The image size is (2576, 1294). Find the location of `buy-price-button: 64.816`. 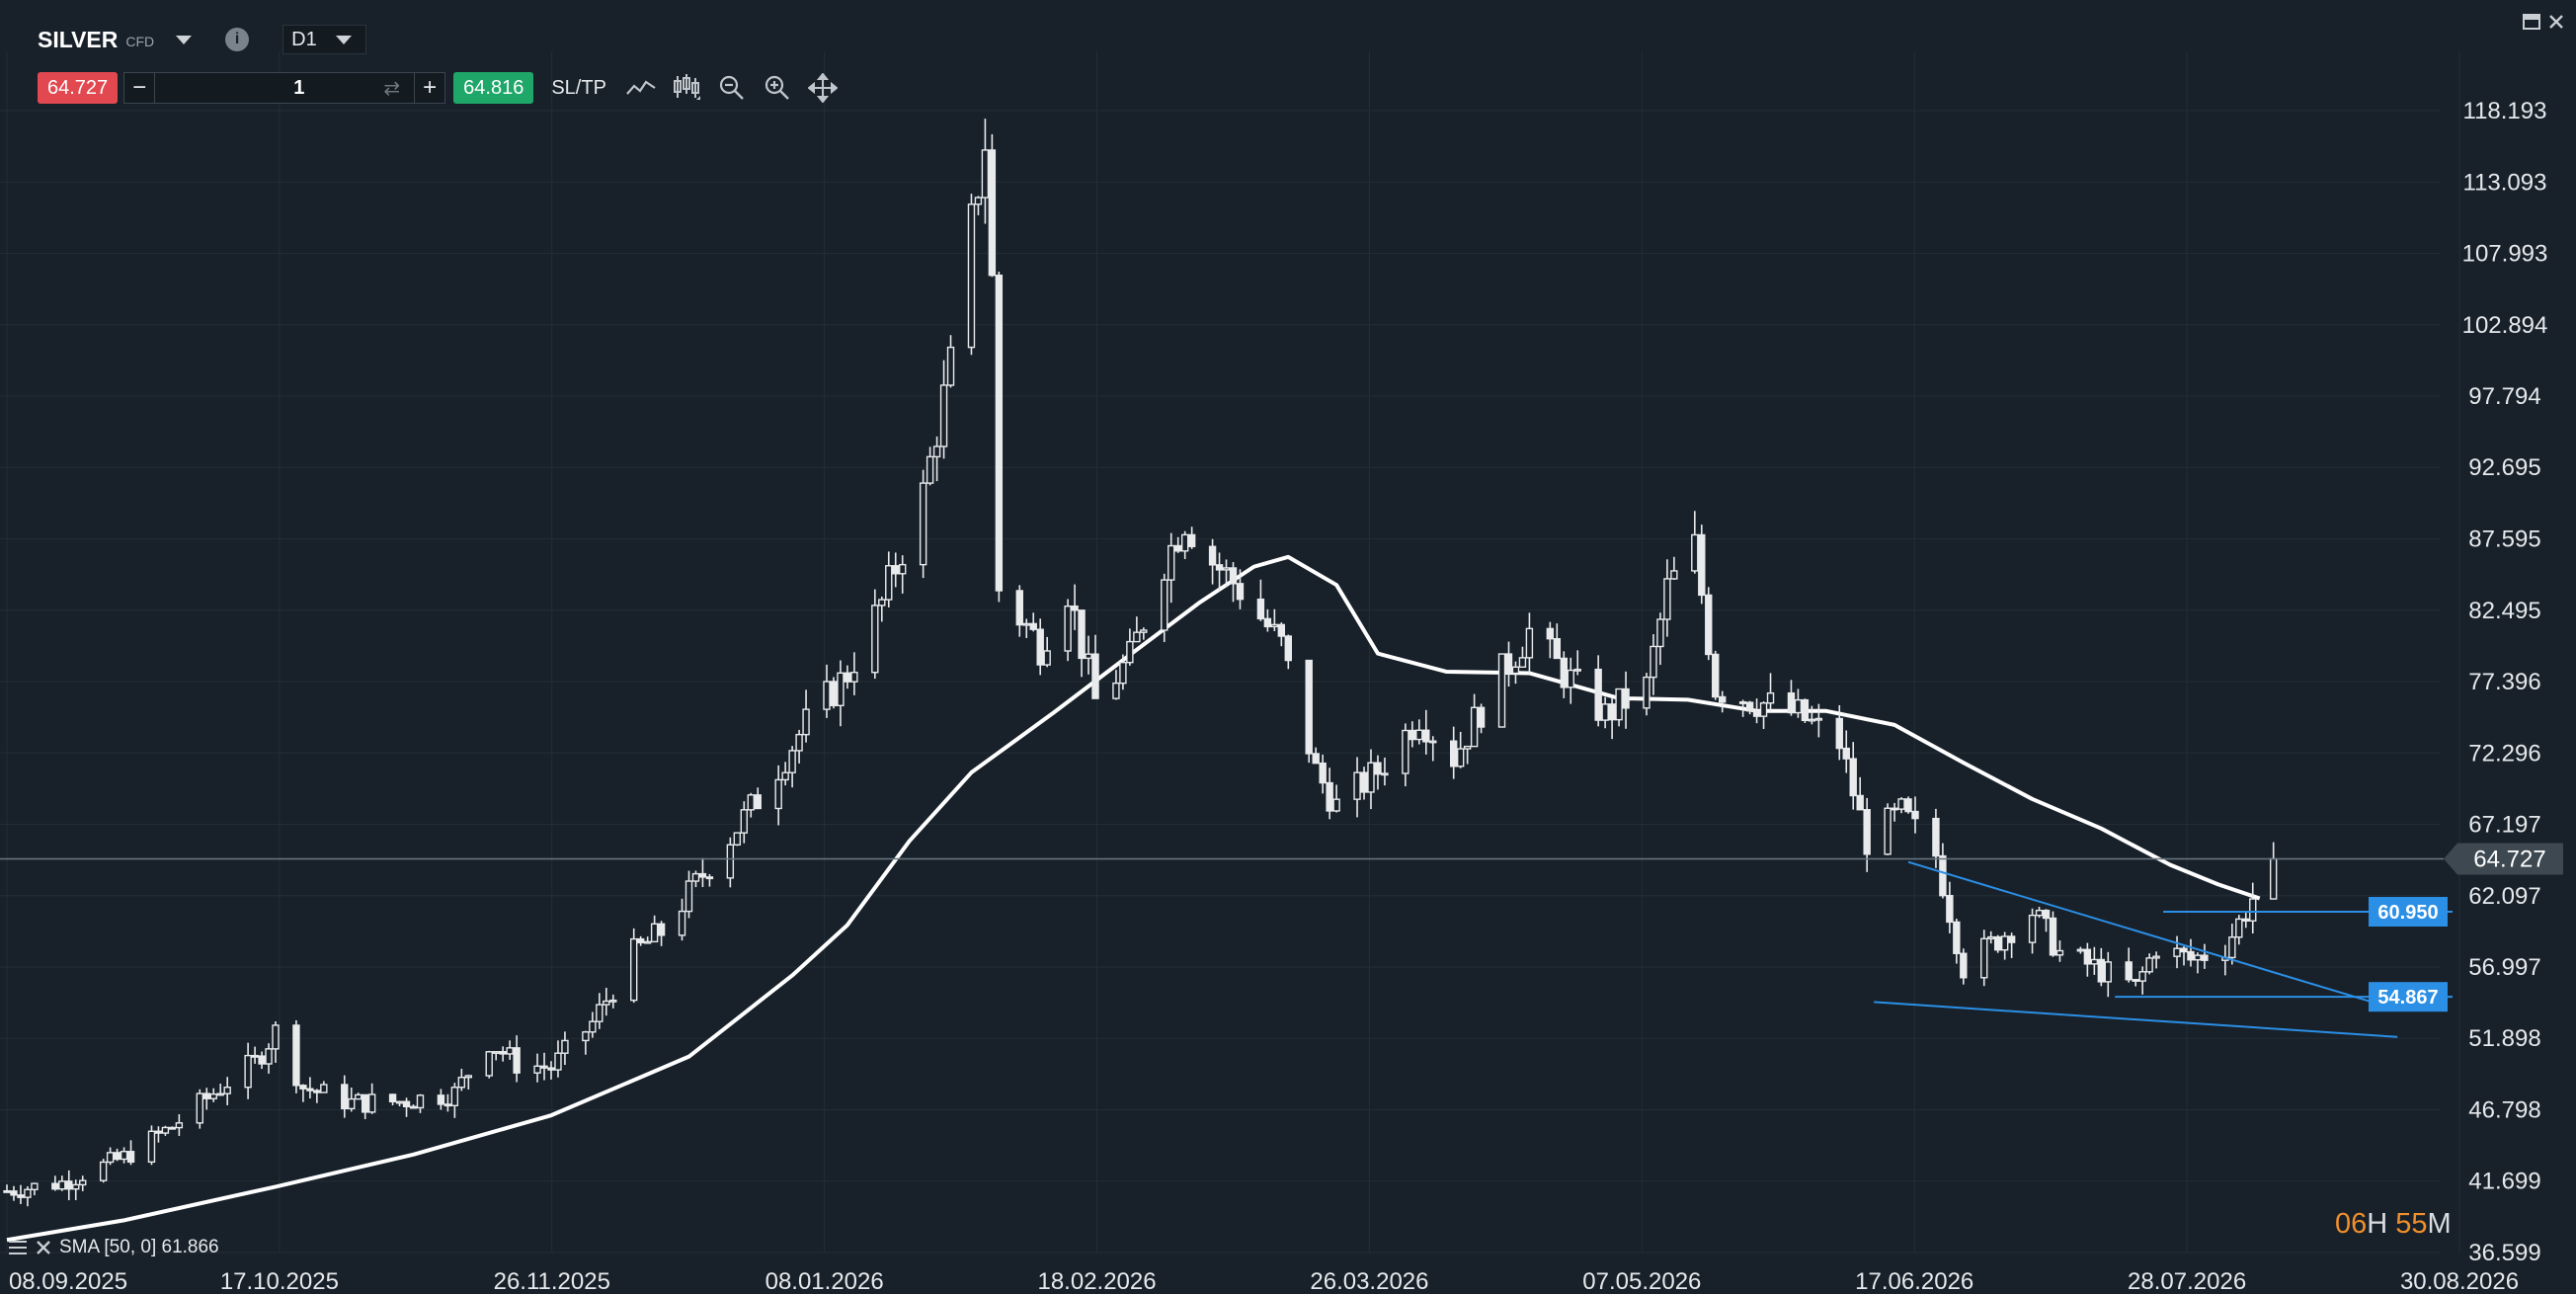

buy-price-button: 64.816 is located at coordinates (493, 88).